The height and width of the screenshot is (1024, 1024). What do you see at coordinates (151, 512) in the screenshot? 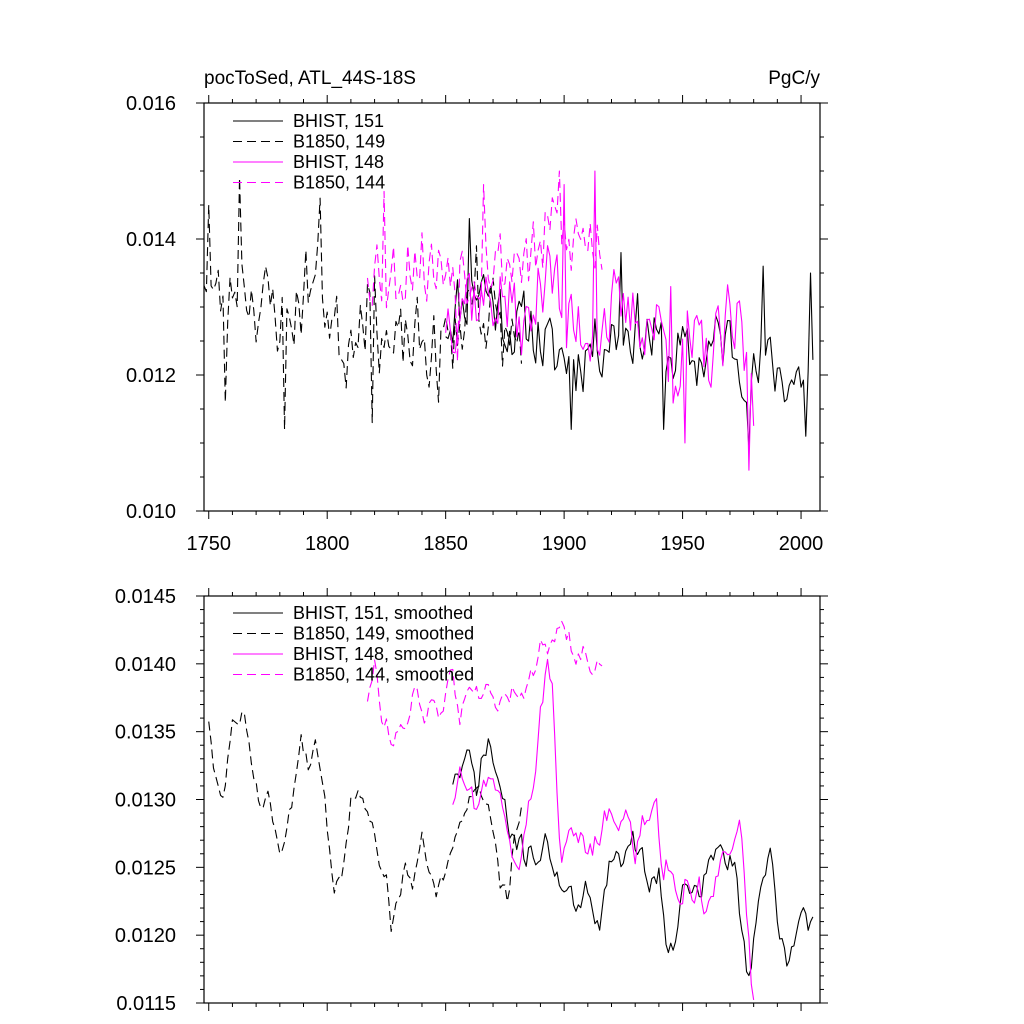
I see `y-tick-label: 0.010` at bounding box center [151, 512].